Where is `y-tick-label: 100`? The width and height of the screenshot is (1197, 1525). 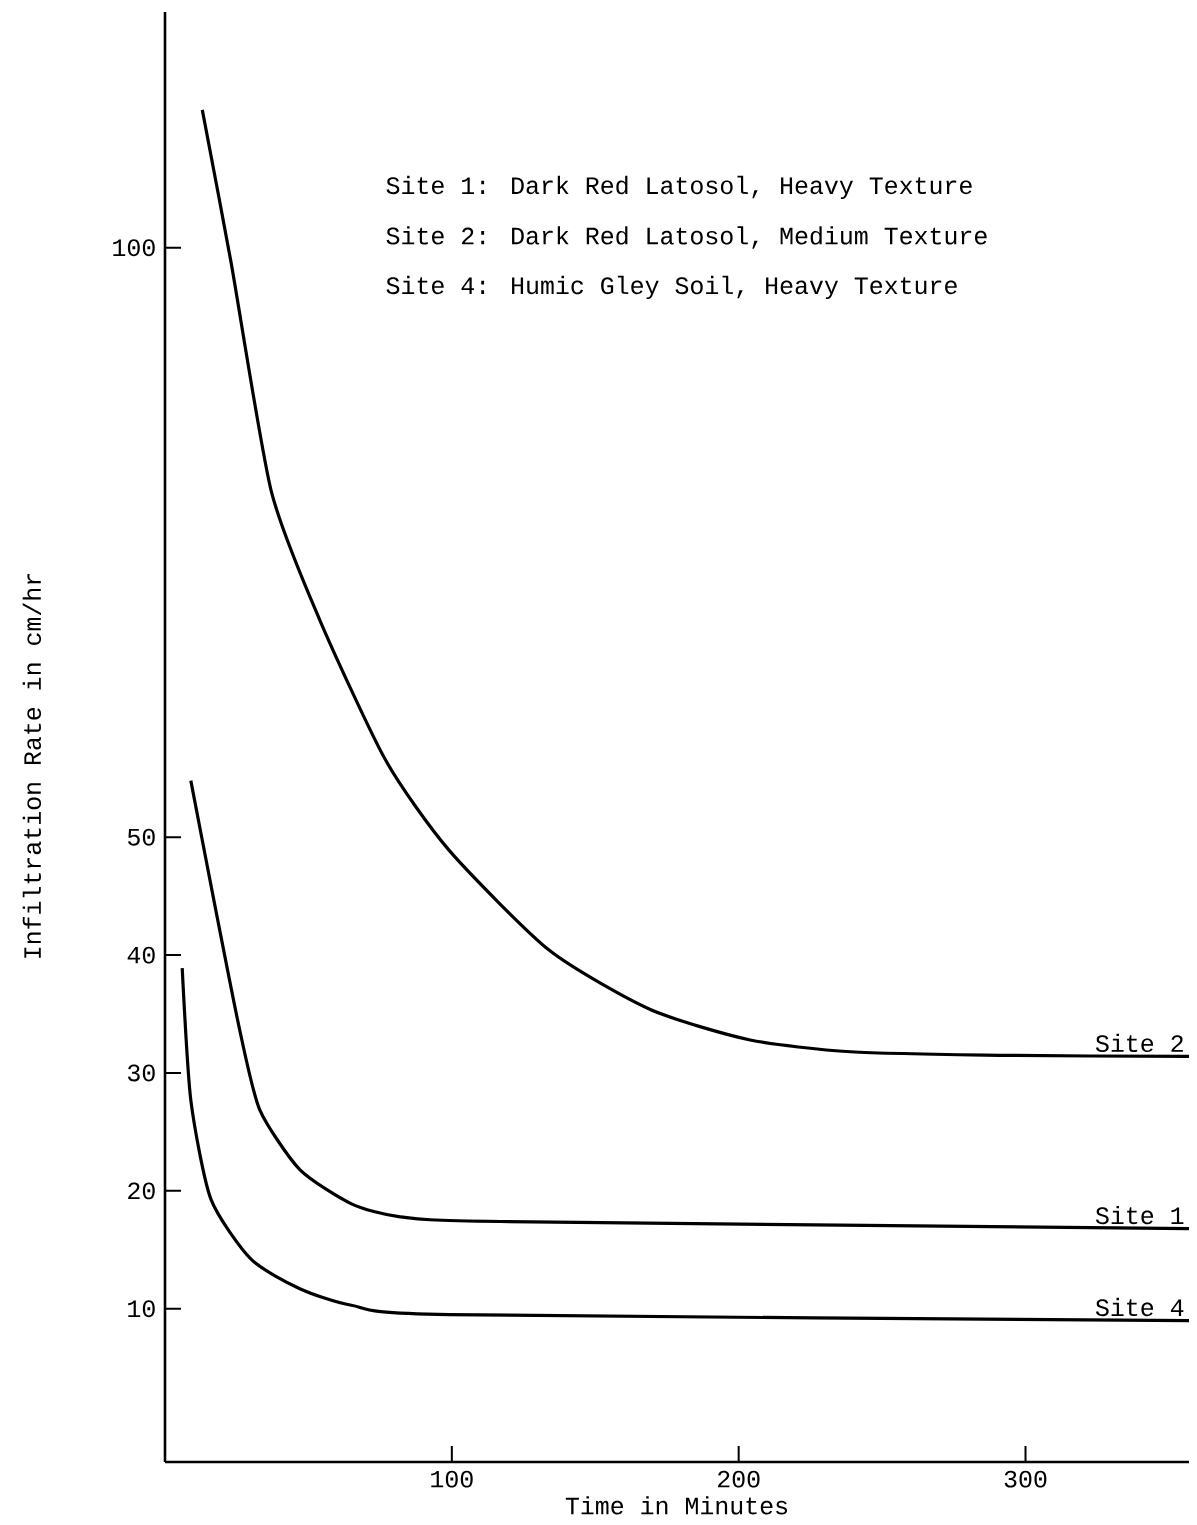 y-tick-label: 100 is located at coordinates (134, 248).